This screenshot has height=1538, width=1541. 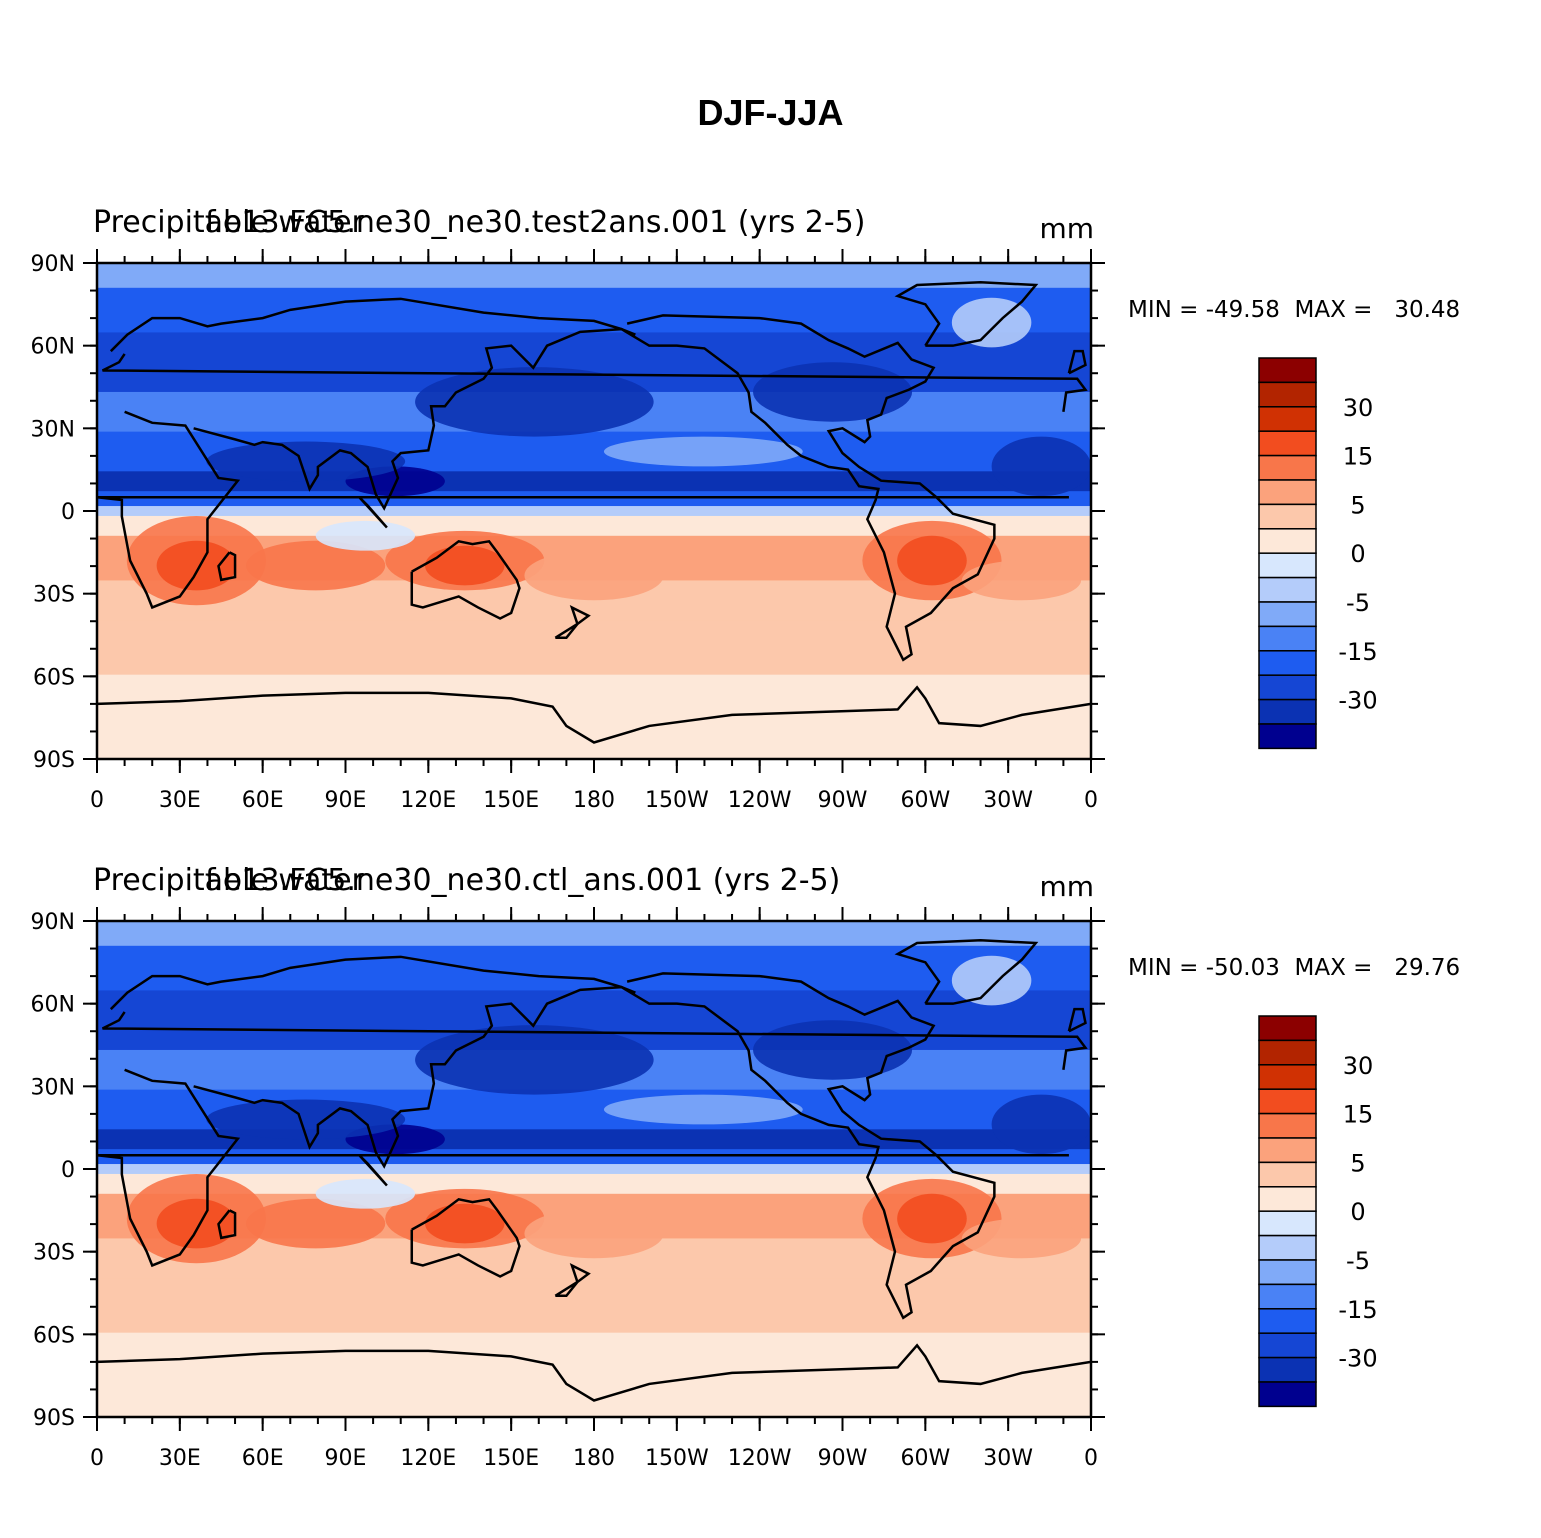 I want to click on lon-tick-label: 150W, so click(x=677, y=1458).